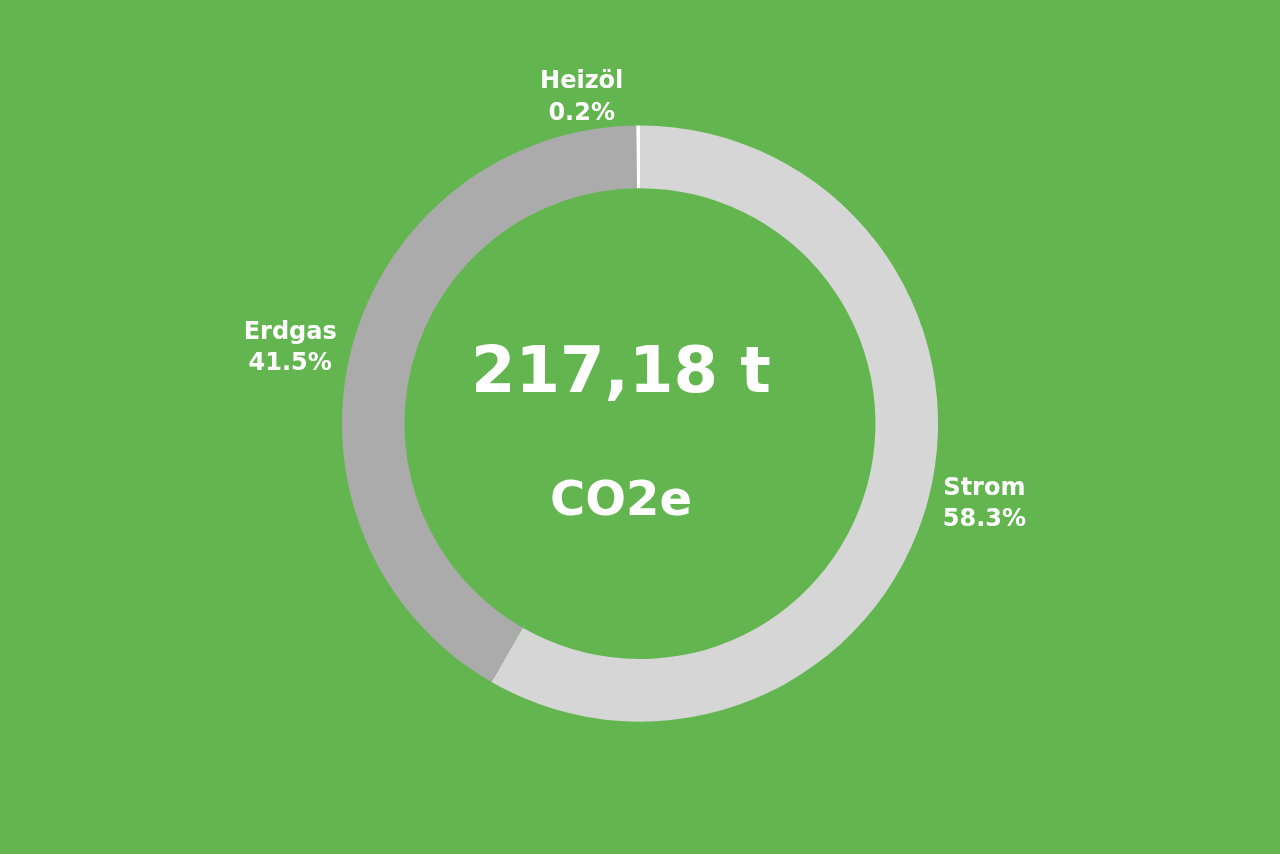  I want to click on slice-label: Erdgas, so click(290, 331).